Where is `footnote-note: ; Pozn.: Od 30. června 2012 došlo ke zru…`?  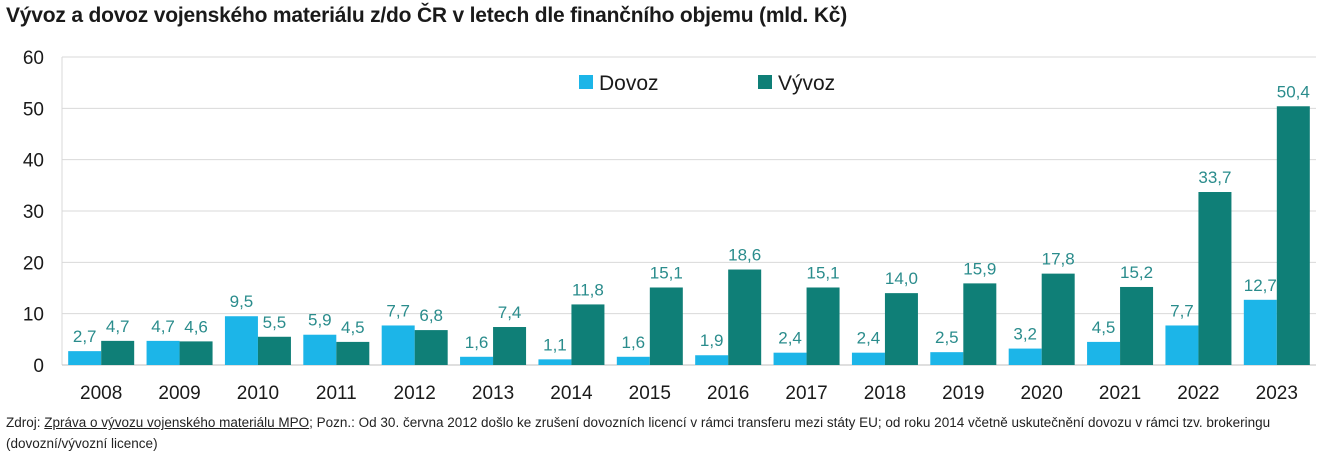 footnote-note: ; Pozn.: Od 30. června 2012 došlo ke zru… is located at coordinates (638, 433).